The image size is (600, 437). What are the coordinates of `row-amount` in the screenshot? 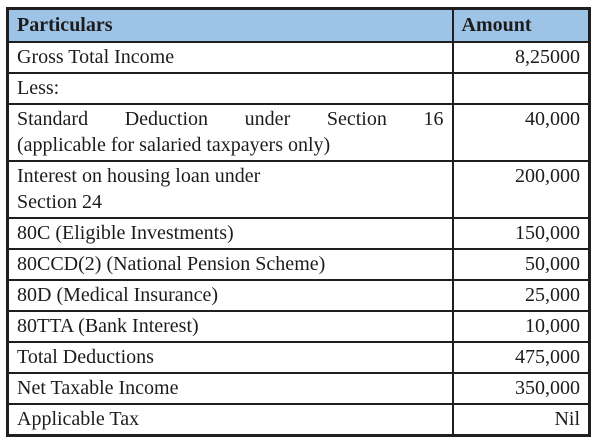 It's located at (521, 88).